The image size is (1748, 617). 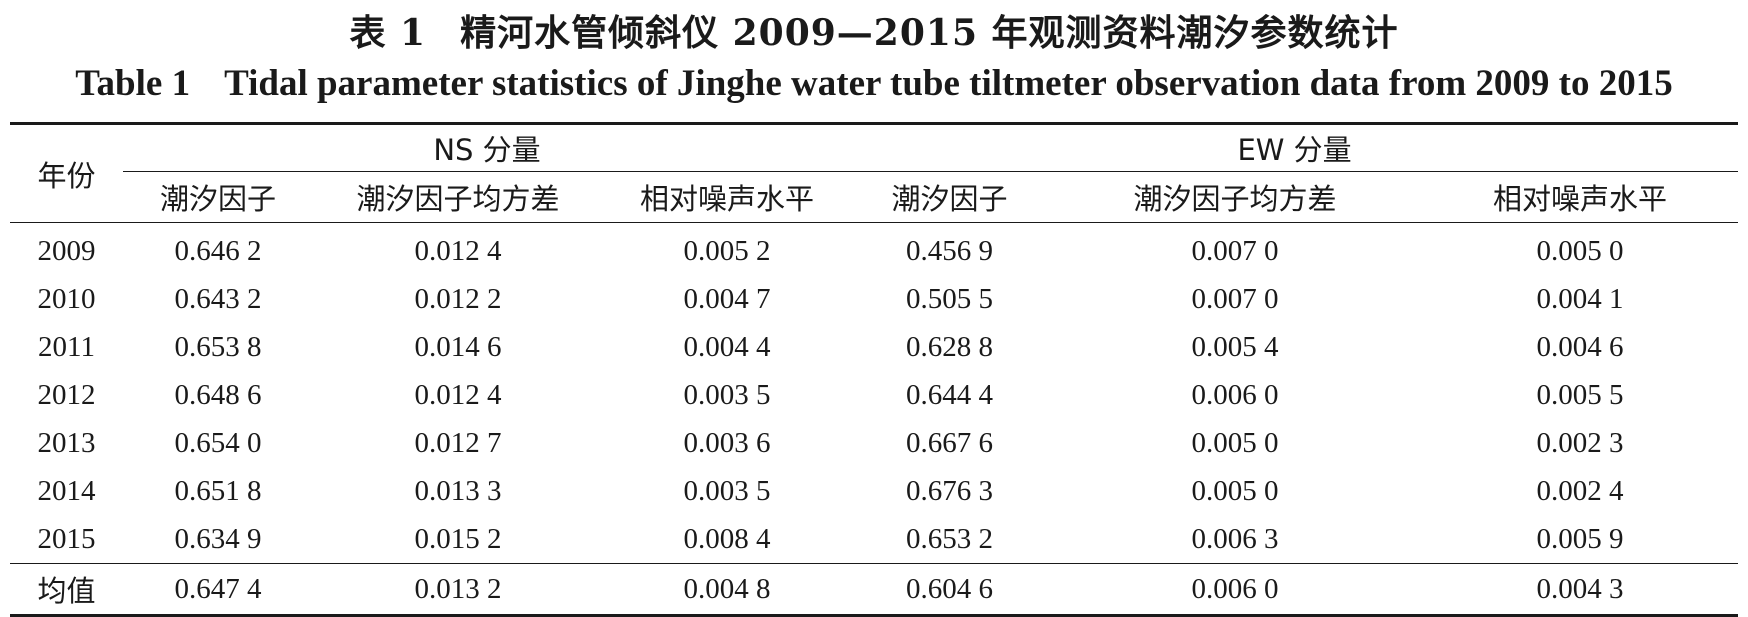 What do you see at coordinates (218, 250) in the screenshot?
I see `value-cell: 0.646 2` at bounding box center [218, 250].